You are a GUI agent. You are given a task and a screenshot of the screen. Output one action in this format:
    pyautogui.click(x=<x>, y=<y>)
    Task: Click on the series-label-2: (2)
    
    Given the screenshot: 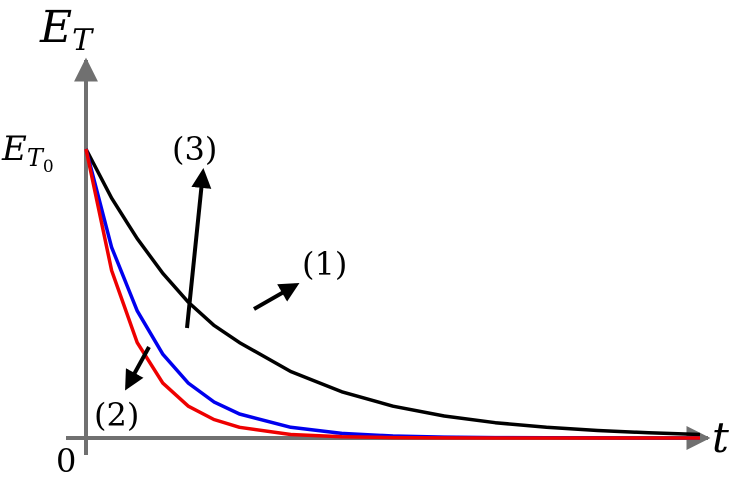 What is the action you would take?
    pyautogui.click(x=116, y=415)
    